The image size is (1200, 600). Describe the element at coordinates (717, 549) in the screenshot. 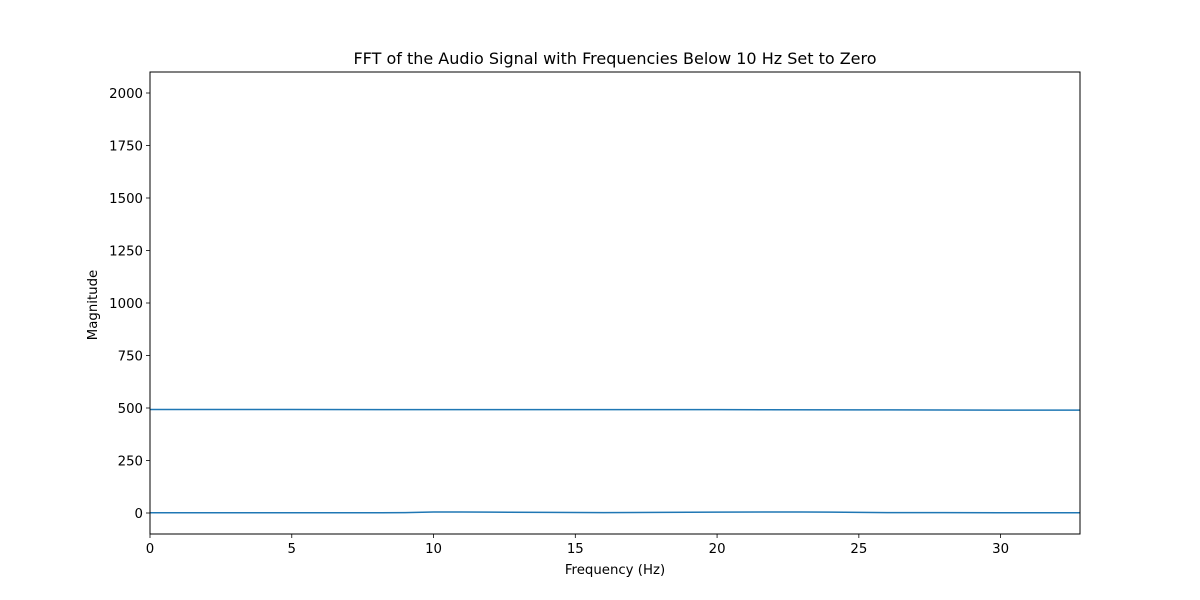

I see `x-tick-label: 20` at that location.